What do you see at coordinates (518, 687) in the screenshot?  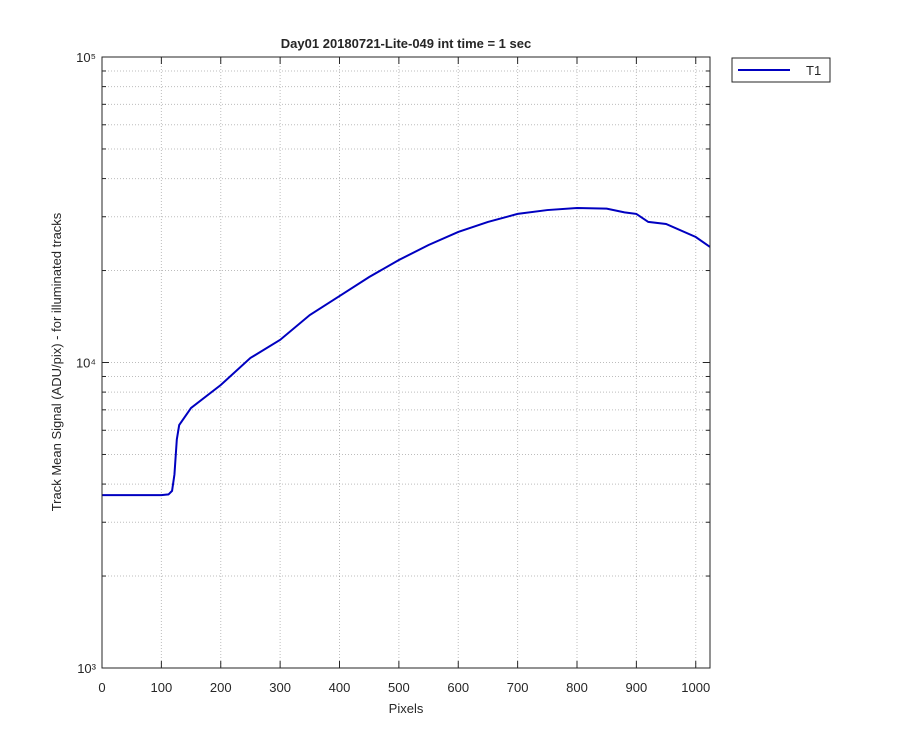 I see `x-tick-label: 700` at bounding box center [518, 687].